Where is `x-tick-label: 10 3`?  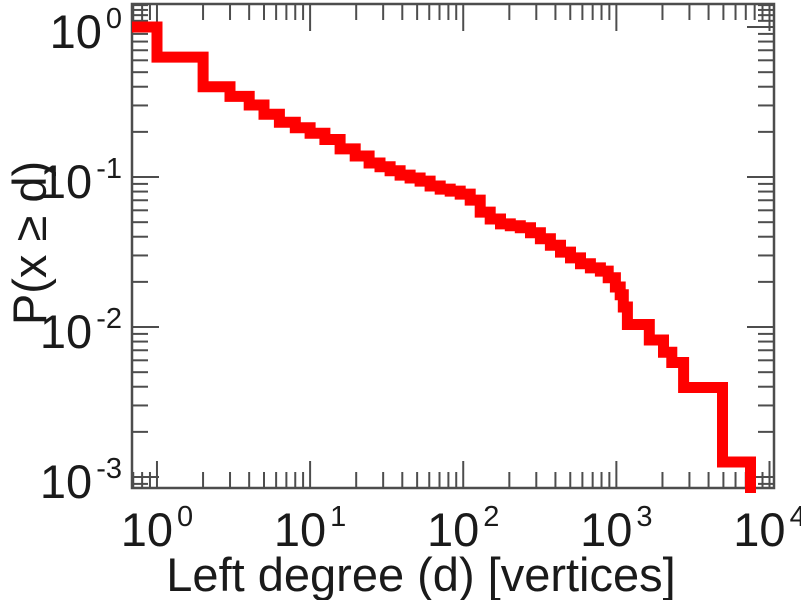 x-tick-label: 10 3 is located at coordinates (616, 528).